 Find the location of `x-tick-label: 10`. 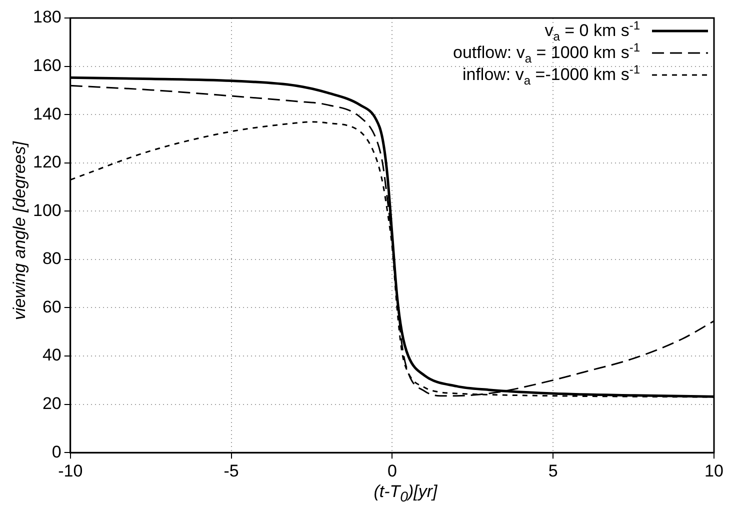

x-tick-label: 10 is located at coordinates (714, 470).